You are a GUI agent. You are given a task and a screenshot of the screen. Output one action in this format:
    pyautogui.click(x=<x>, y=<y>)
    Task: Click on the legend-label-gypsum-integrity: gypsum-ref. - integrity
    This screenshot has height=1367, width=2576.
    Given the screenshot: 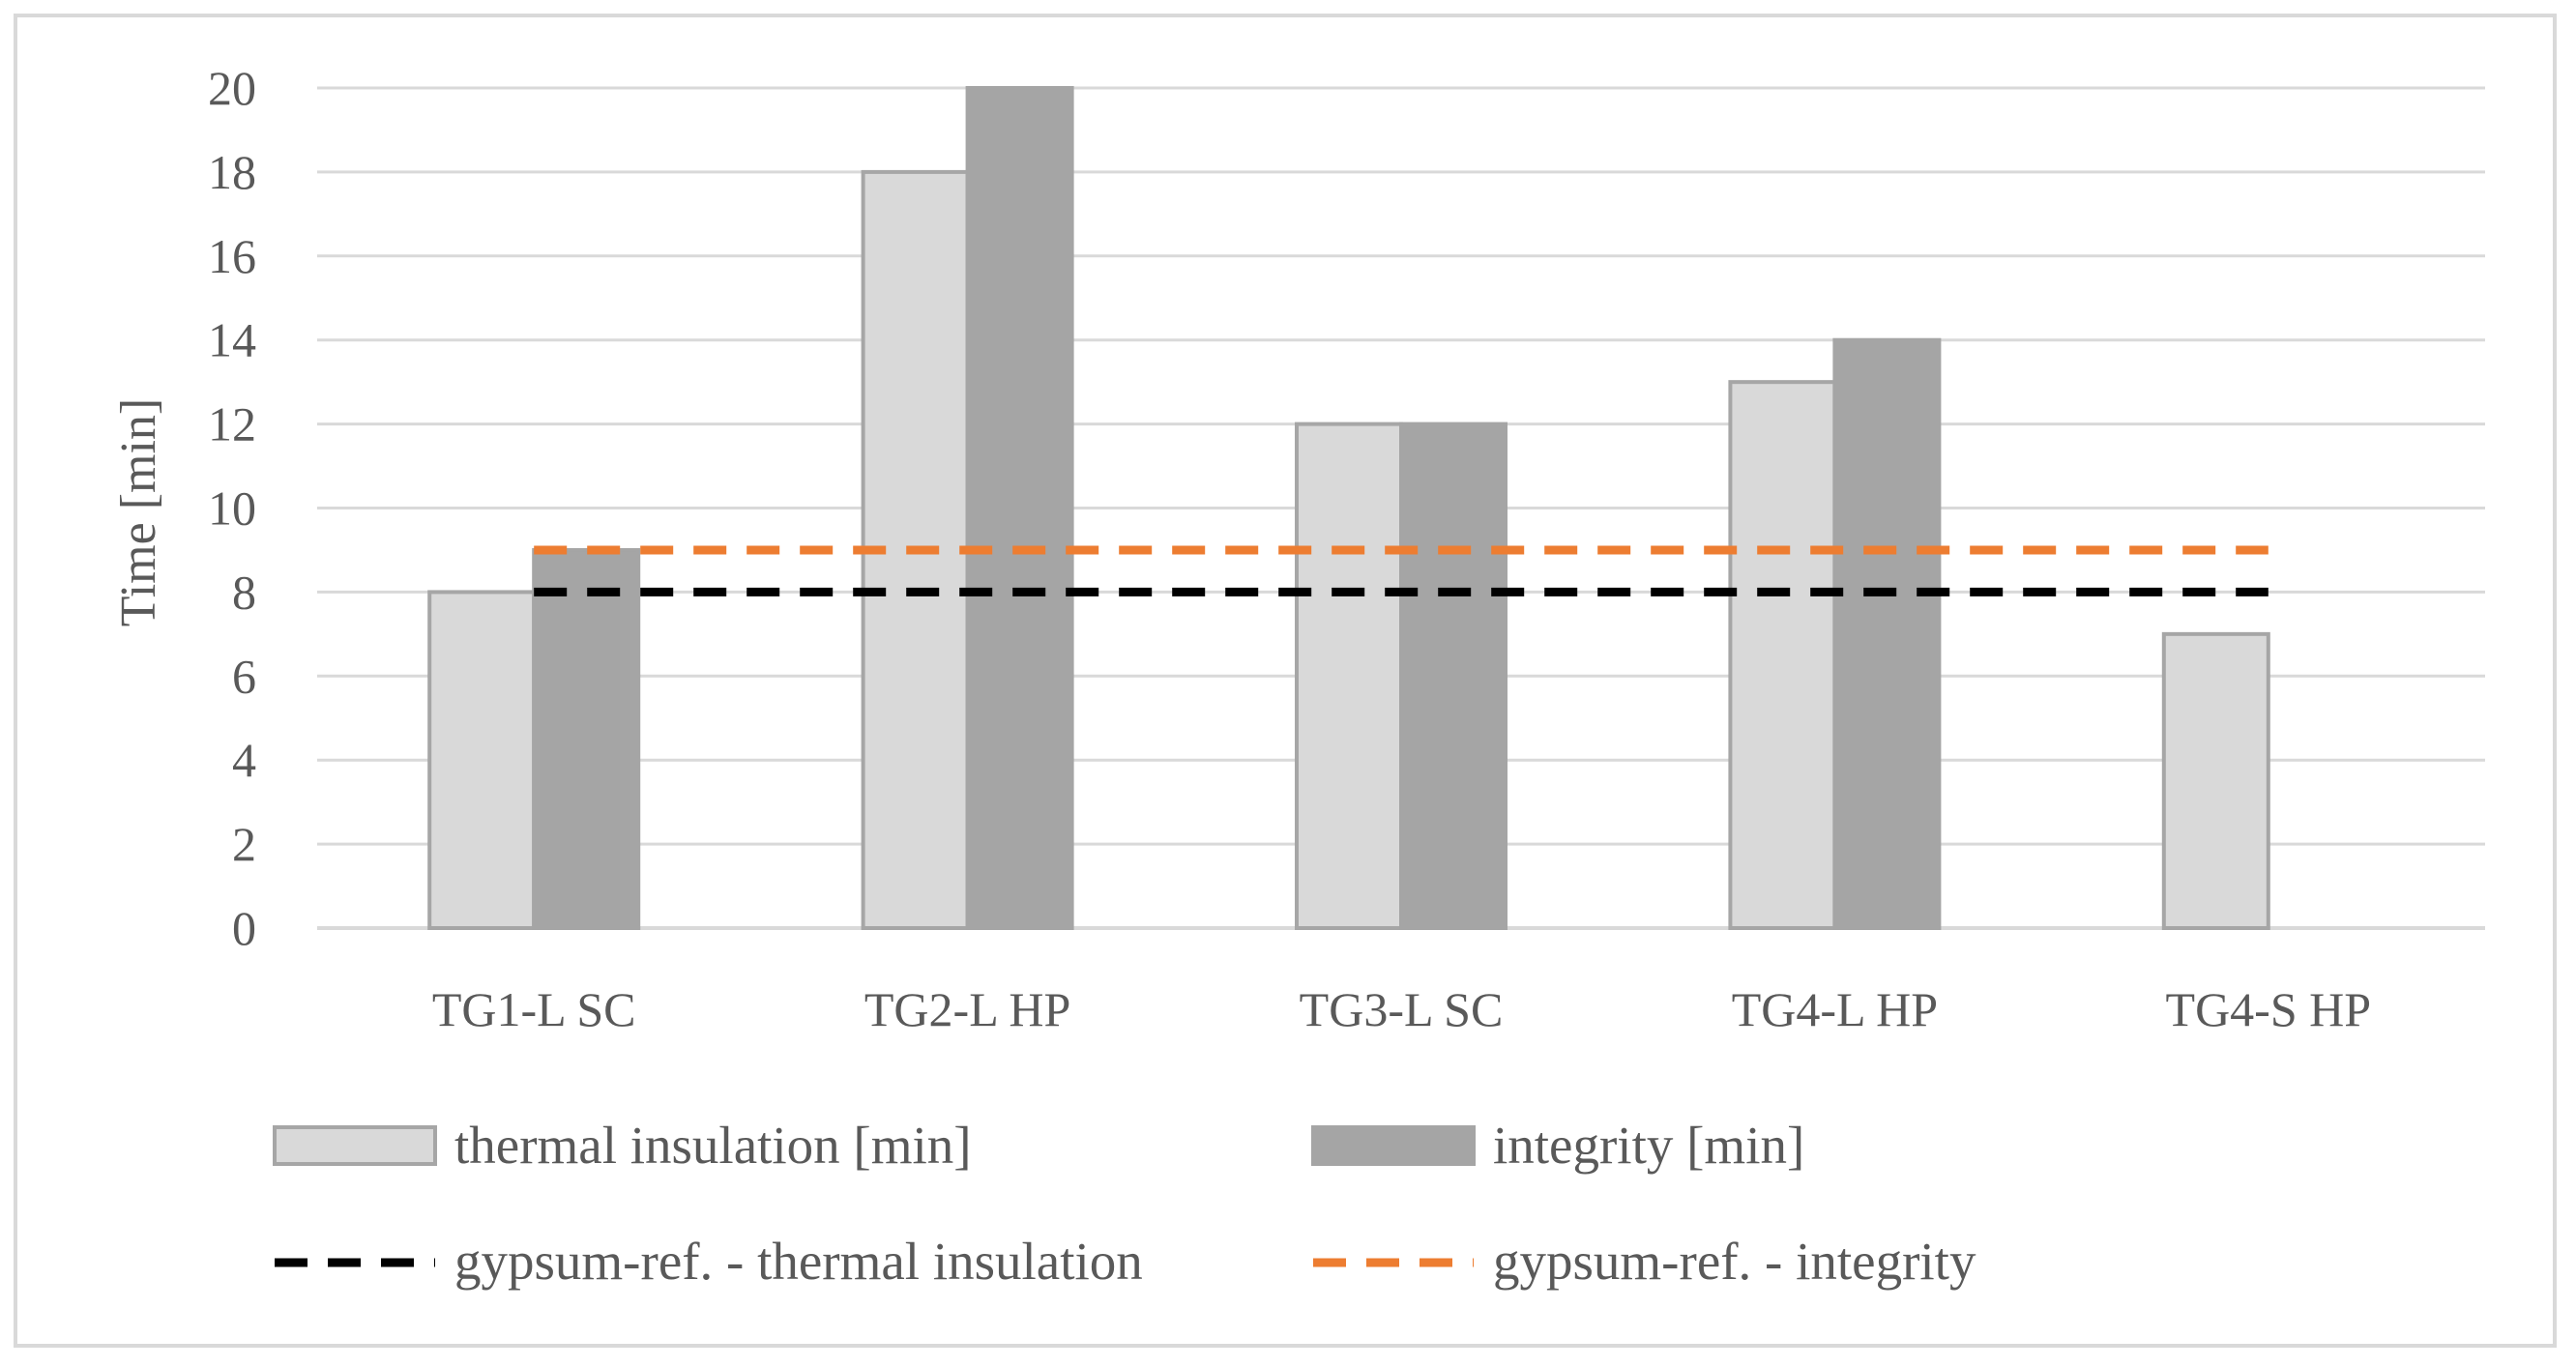 What is the action you would take?
    pyautogui.click(x=1734, y=1262)
    